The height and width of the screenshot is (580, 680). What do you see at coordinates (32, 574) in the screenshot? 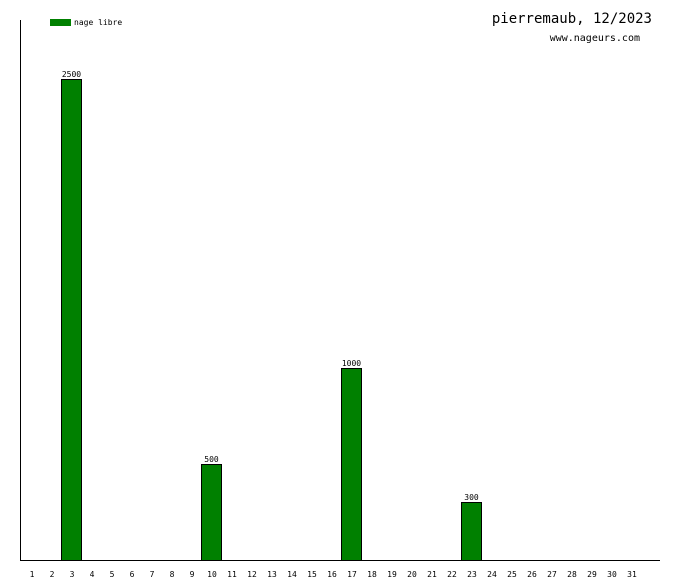
I see `x-tick-label: 1` at bounding box center [32, 574].